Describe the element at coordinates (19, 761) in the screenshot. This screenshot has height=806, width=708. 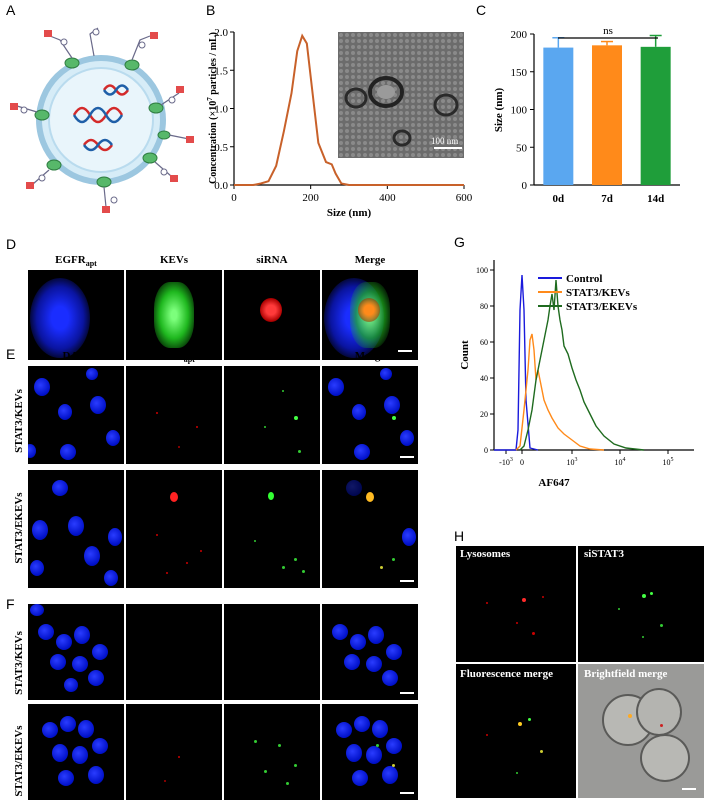
I see `f-row-ekevs: STAT3/EKEVs` at that location.